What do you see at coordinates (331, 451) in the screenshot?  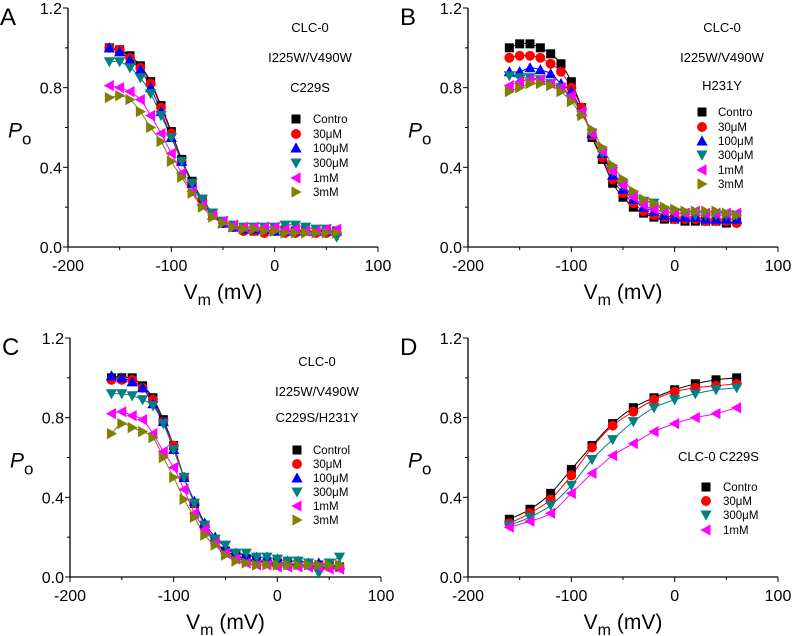 I see `legend-label: Control` at bounding box center [331, 451].